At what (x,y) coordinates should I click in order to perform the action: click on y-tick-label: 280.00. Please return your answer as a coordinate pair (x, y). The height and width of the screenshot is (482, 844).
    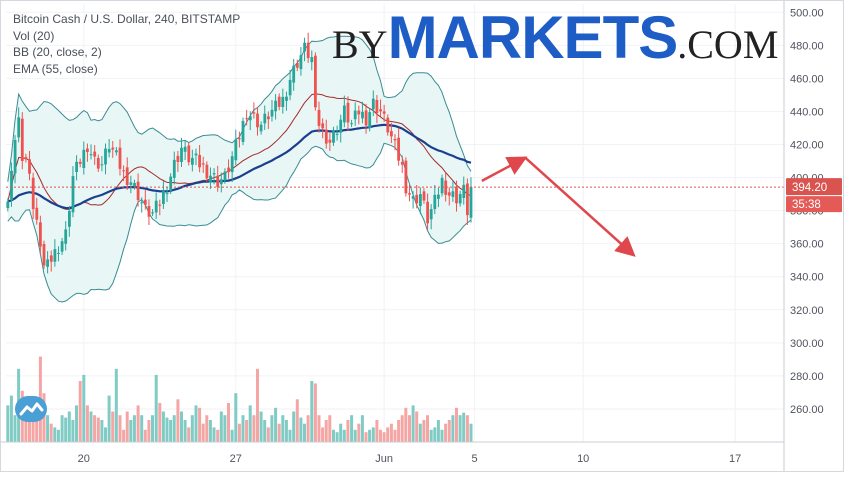
    Looking at the image, I should click on (807, 377).